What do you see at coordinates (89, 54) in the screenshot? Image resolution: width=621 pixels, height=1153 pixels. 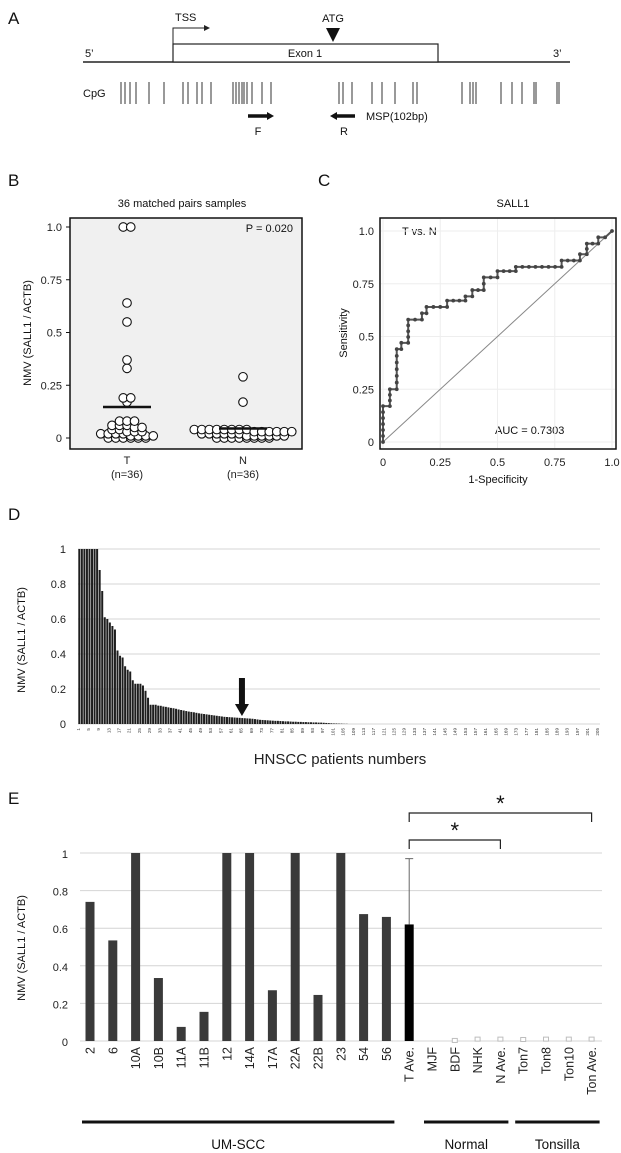 I see `five-prime-label: 5’` at bounding box center [89, 54].